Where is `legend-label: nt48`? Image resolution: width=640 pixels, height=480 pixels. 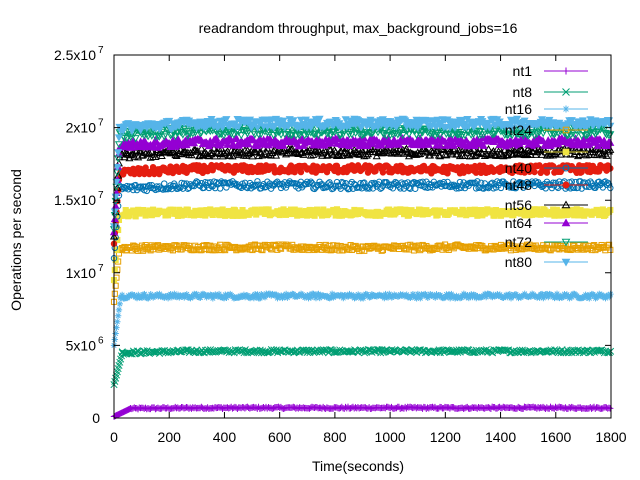 legend-label: nt48 is located at coordinates (518, 185).